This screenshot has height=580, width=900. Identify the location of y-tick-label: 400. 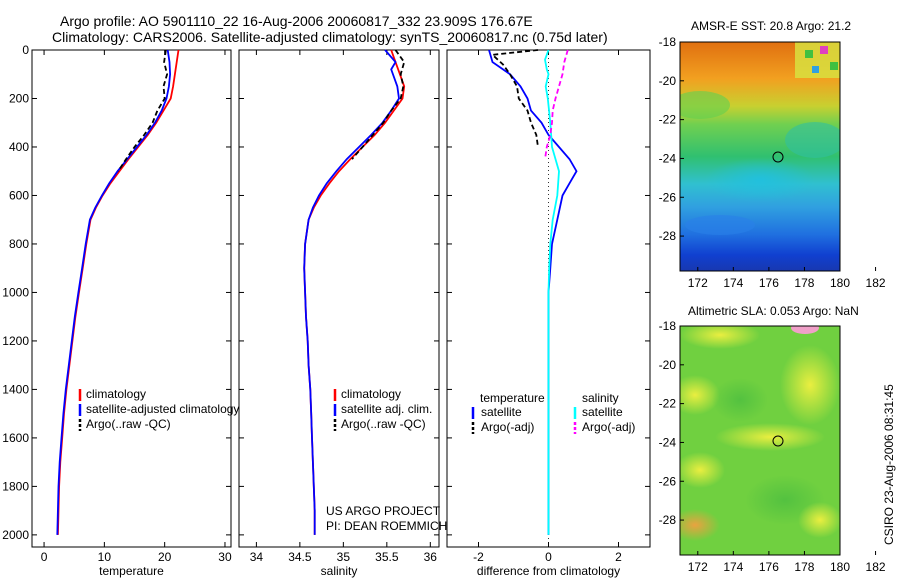
(19, 147).